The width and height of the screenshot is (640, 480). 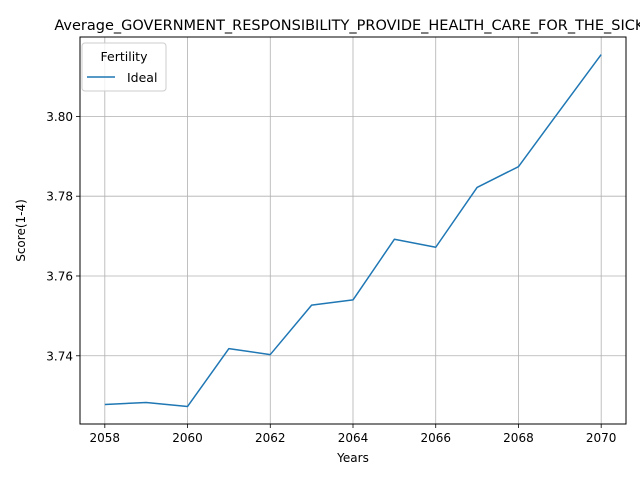 I want to click on x-tick-label: 2062, so click(x=270, y=438).